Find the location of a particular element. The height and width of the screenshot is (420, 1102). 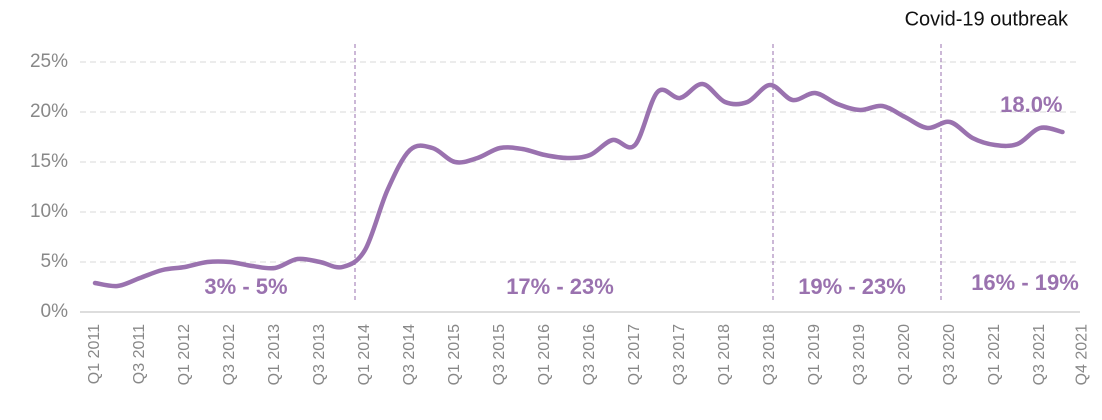

x-tick-label: Q3 2014 is located at coordinates (409, 354).